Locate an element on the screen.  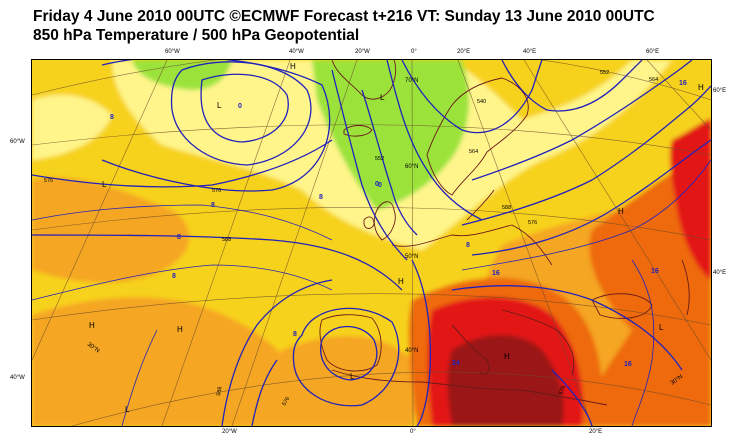
coast-africa is located at coordinates (469, 387).